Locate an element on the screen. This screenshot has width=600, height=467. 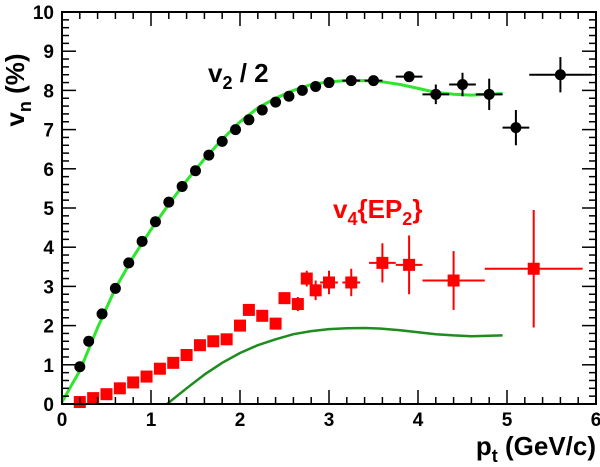
y-tick-label: 4 is located at coordinates (48, 248).